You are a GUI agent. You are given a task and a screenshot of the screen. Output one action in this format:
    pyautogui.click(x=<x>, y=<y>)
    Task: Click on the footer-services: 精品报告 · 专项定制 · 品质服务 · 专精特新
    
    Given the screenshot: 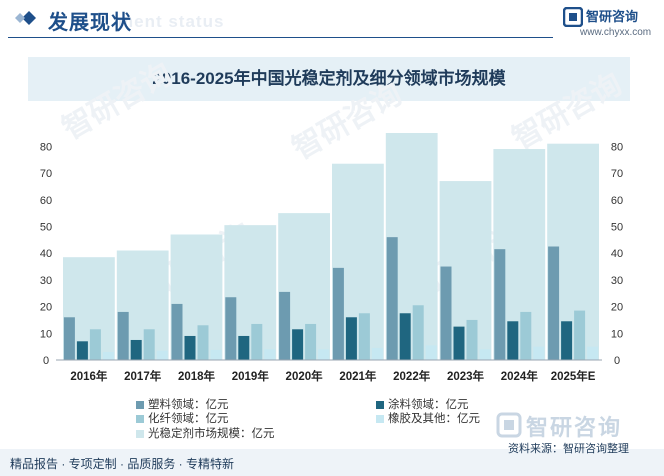 What is the action you would take?
    pyautogui.click(x=122, y=464)
    